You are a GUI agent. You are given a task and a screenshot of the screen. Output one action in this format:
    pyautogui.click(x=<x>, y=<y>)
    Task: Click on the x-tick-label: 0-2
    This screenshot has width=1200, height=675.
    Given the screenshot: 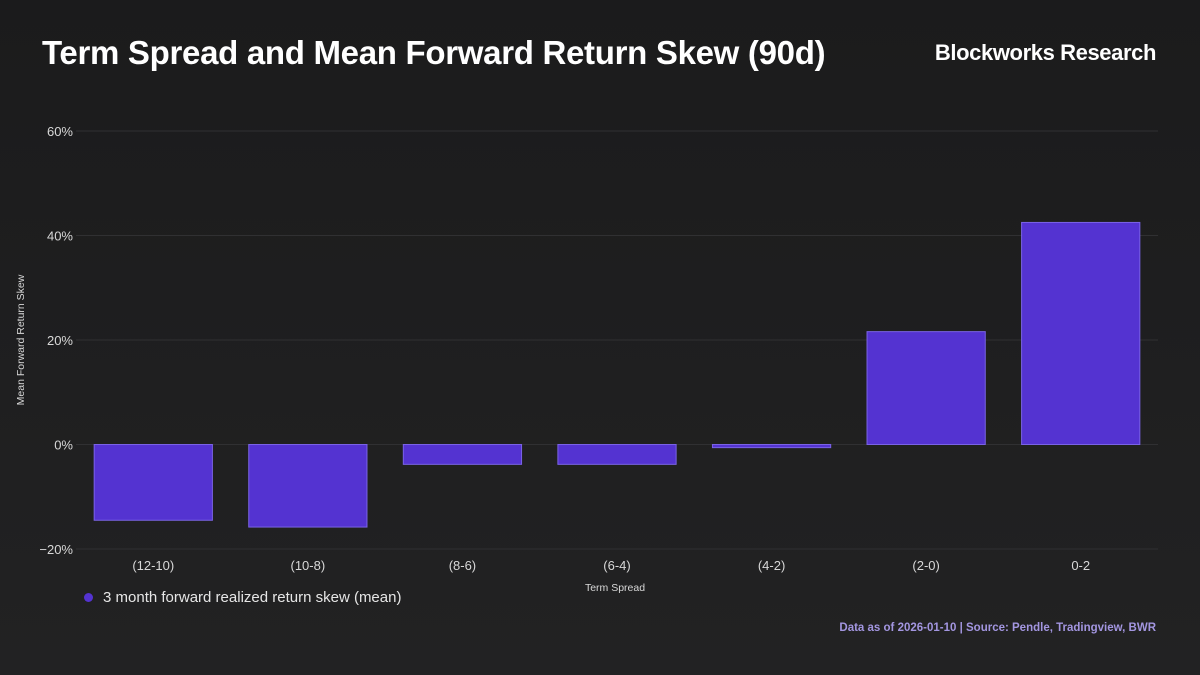 What is the action you would take?
    pyautogui.click(x=1080, y=565)
    